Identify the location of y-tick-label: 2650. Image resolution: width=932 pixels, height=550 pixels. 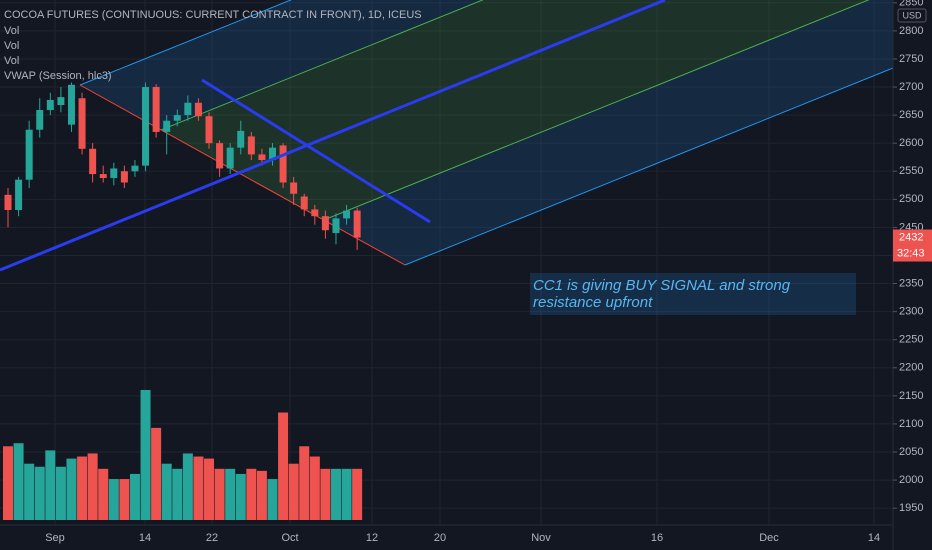
(911, 115).